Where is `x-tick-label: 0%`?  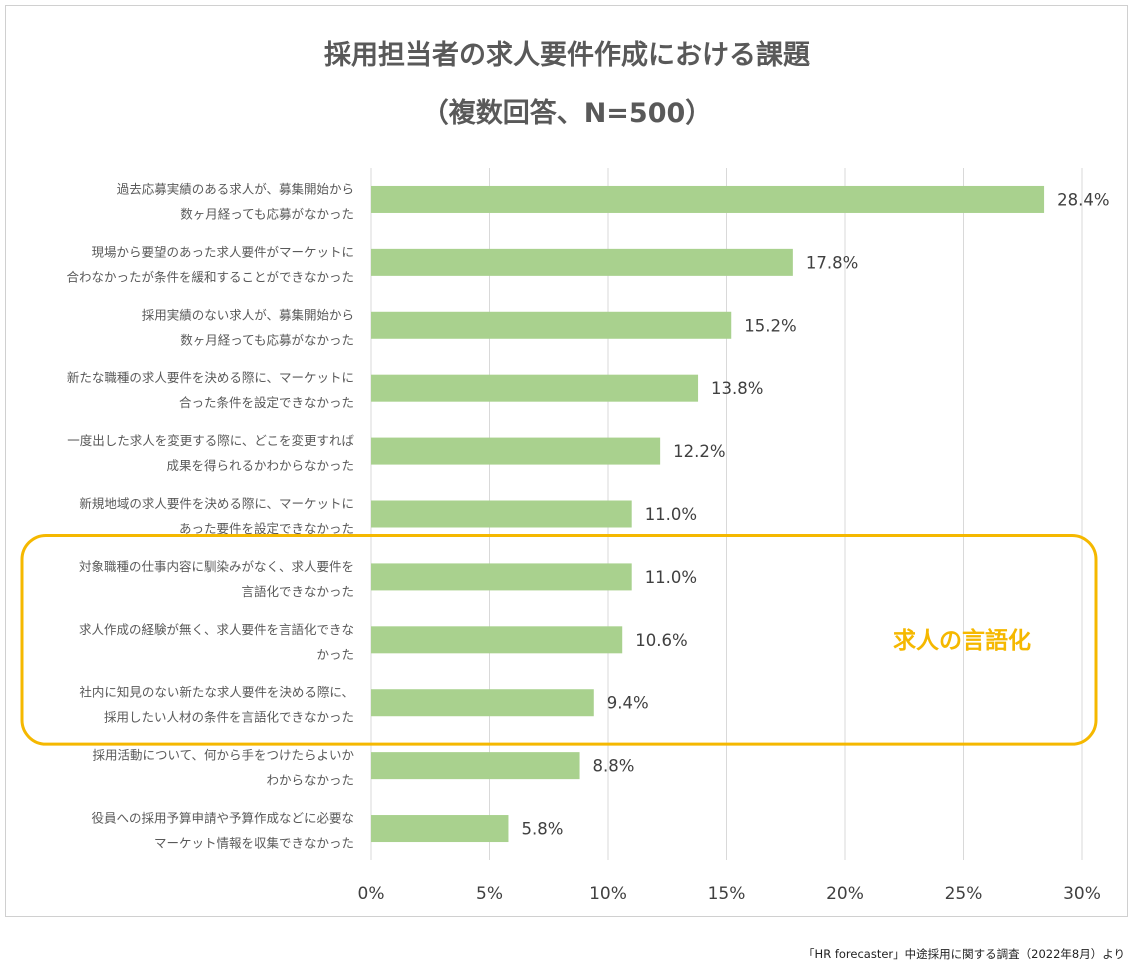 x-tick-label: 0% is located at coordinates (371, 894).